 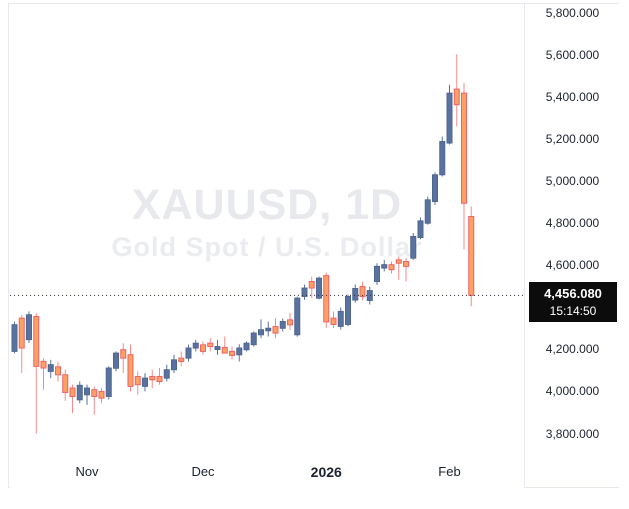 I want to click on time-axis-label-2026: 2026, so click(x=326, y=472).